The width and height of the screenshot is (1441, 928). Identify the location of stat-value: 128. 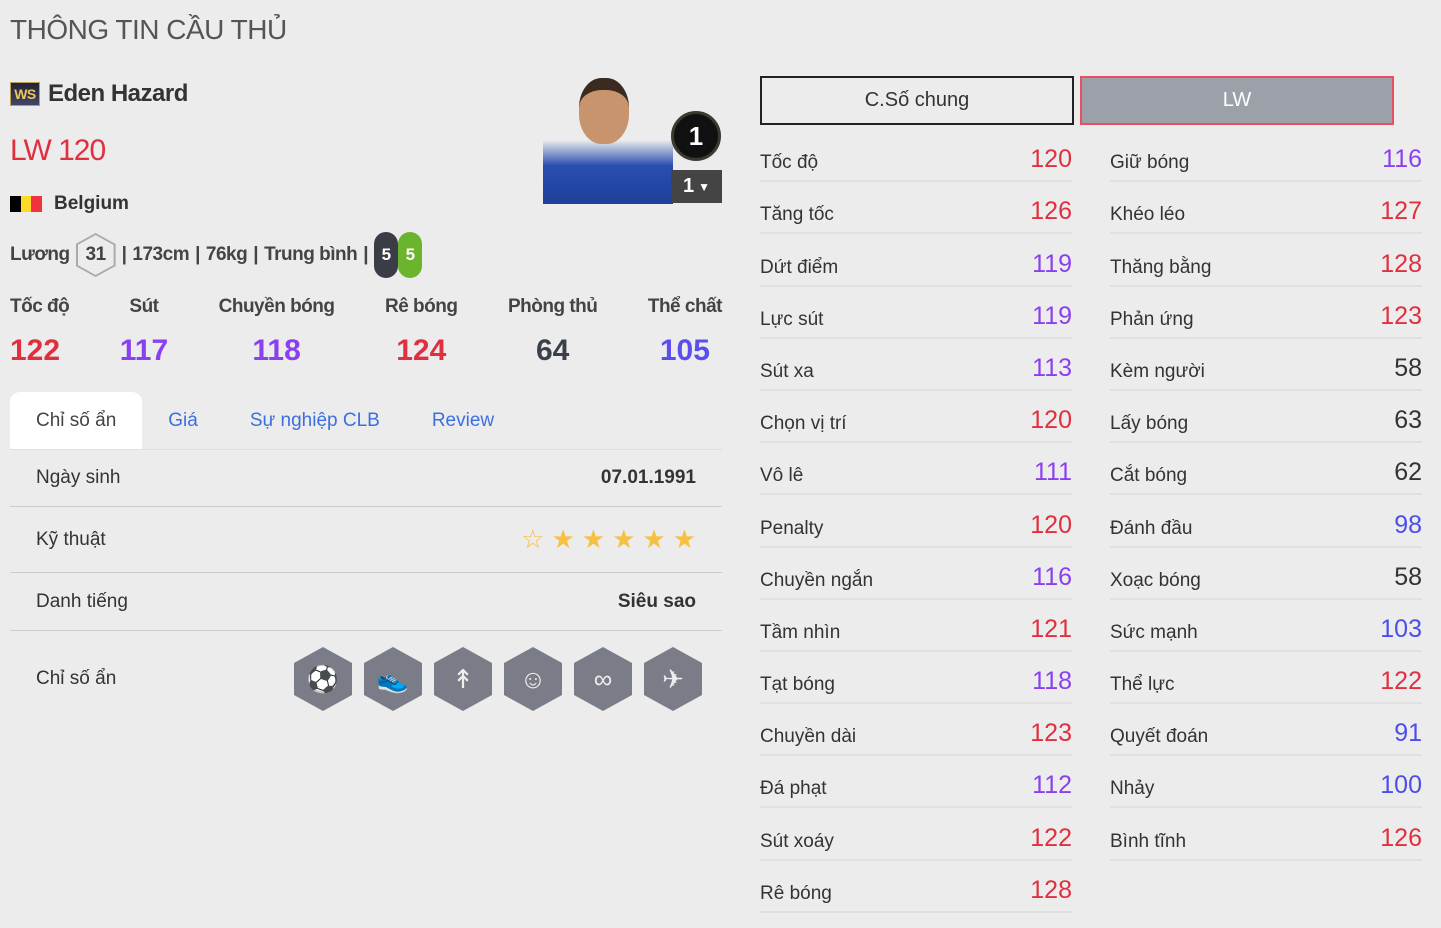
(1401, 263).